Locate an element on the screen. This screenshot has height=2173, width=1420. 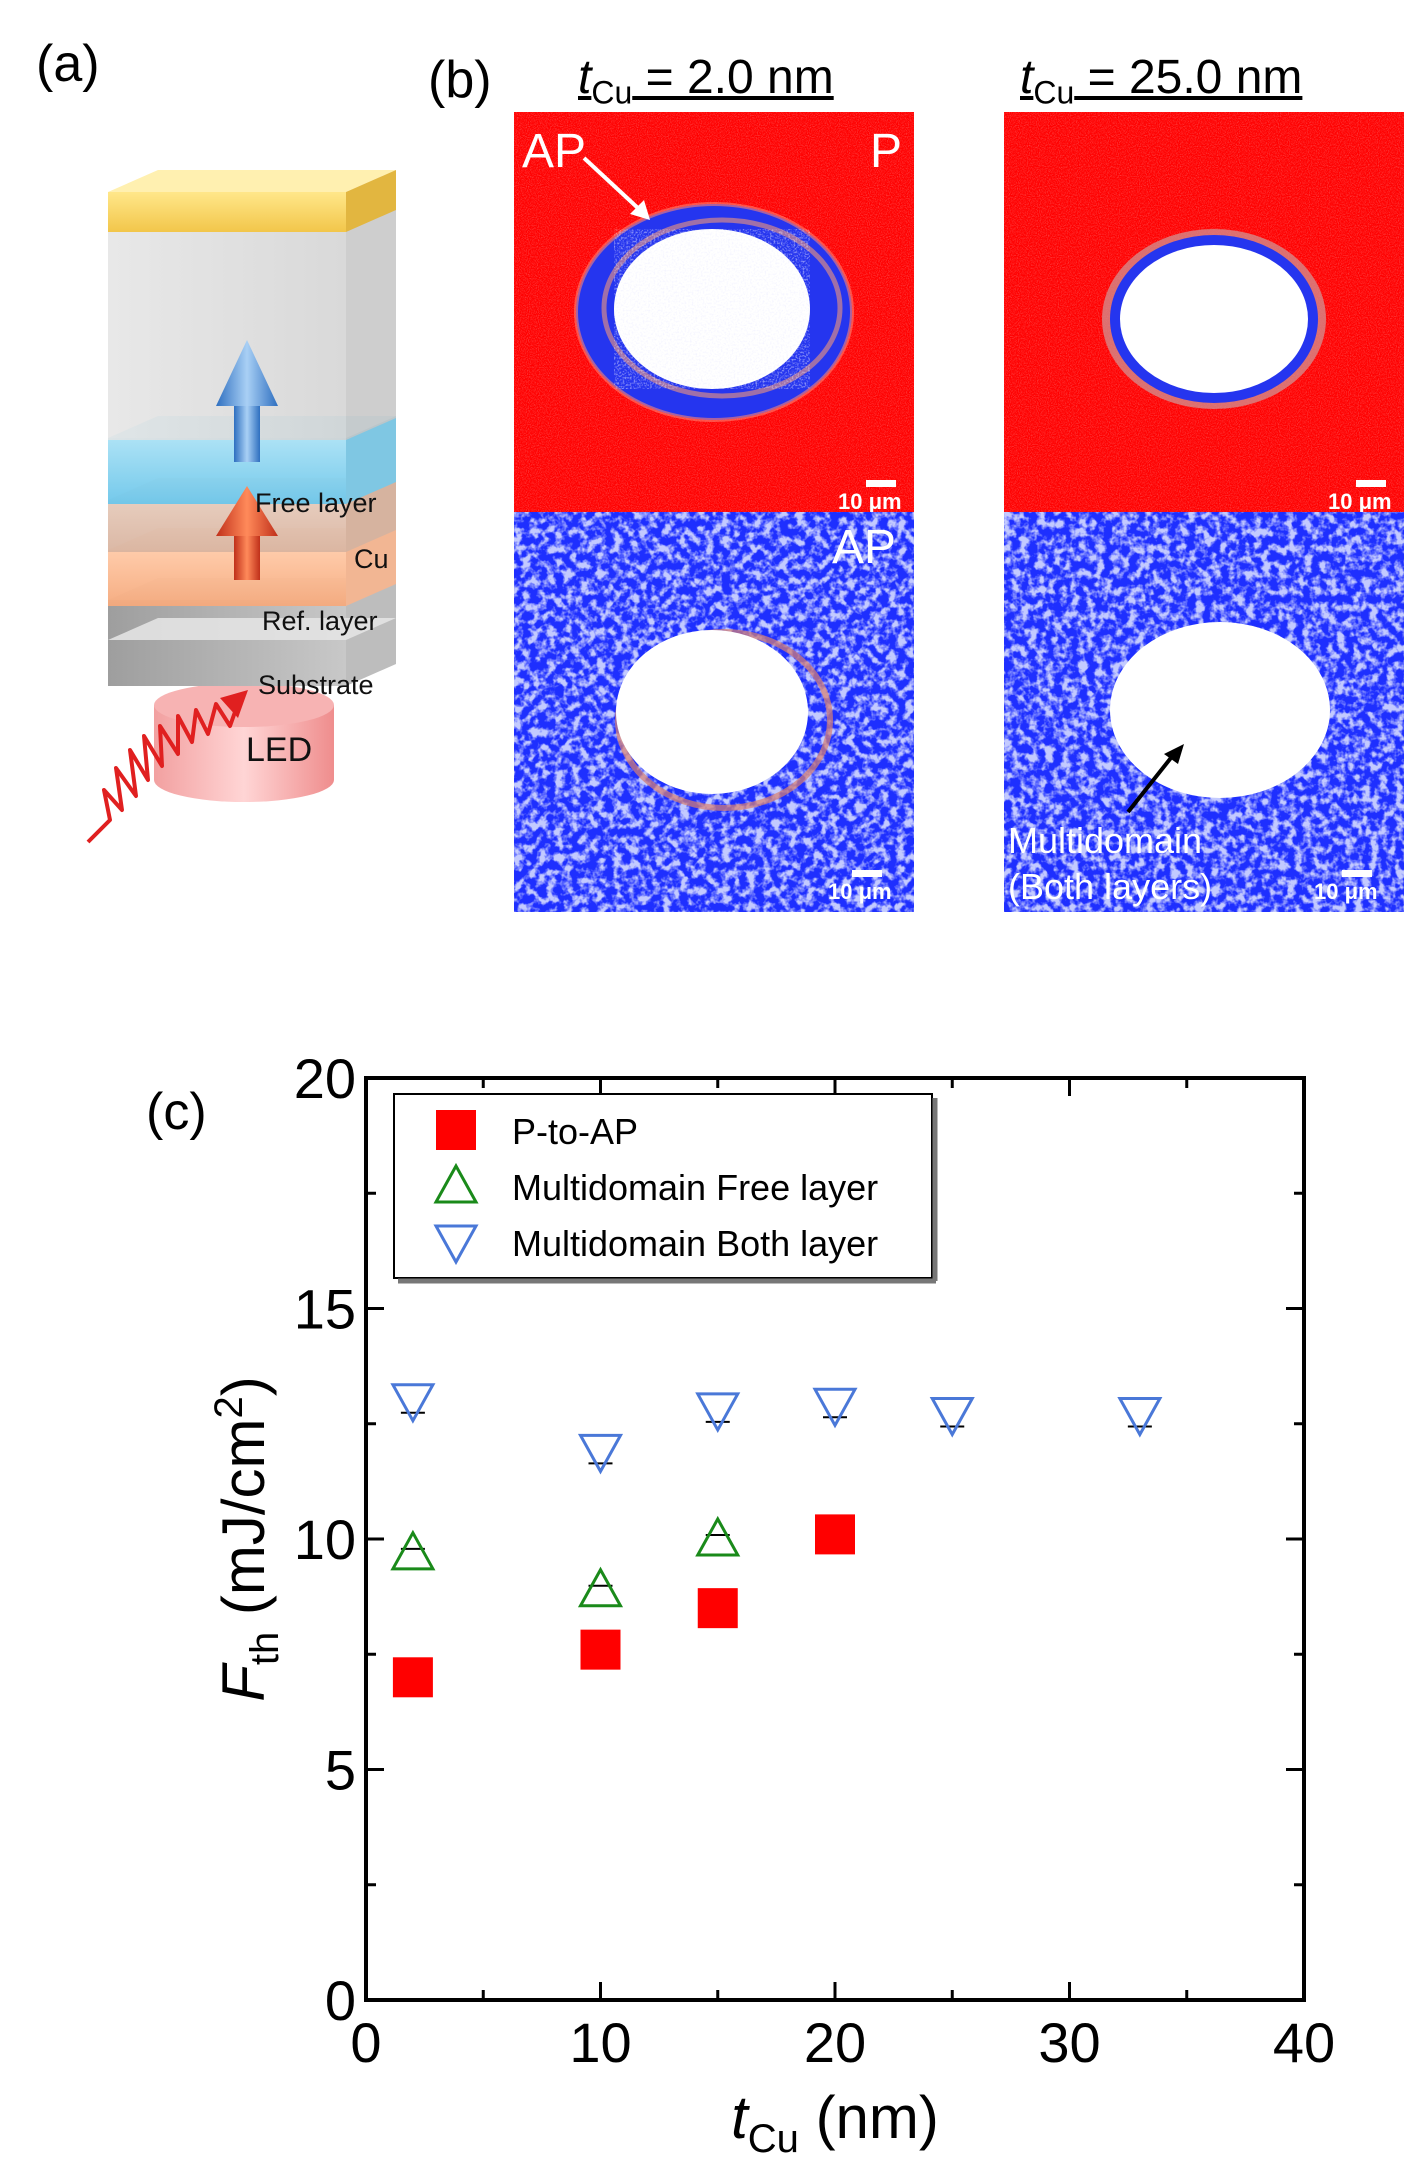
legend-label: Multidomain Free layer is located at coordinates (695, 1187).